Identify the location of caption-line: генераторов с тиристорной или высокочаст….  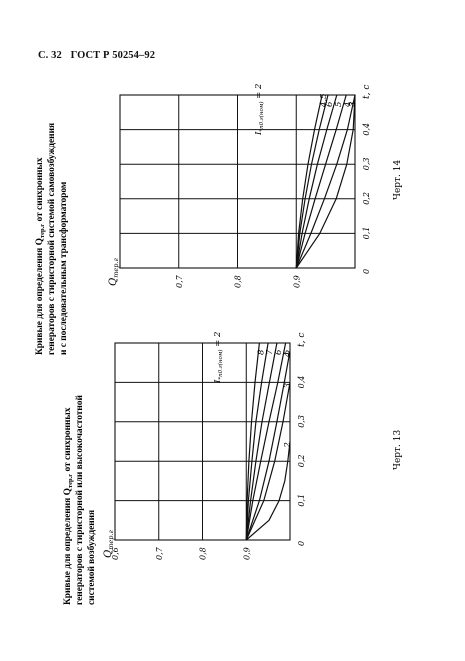
(79, 500).